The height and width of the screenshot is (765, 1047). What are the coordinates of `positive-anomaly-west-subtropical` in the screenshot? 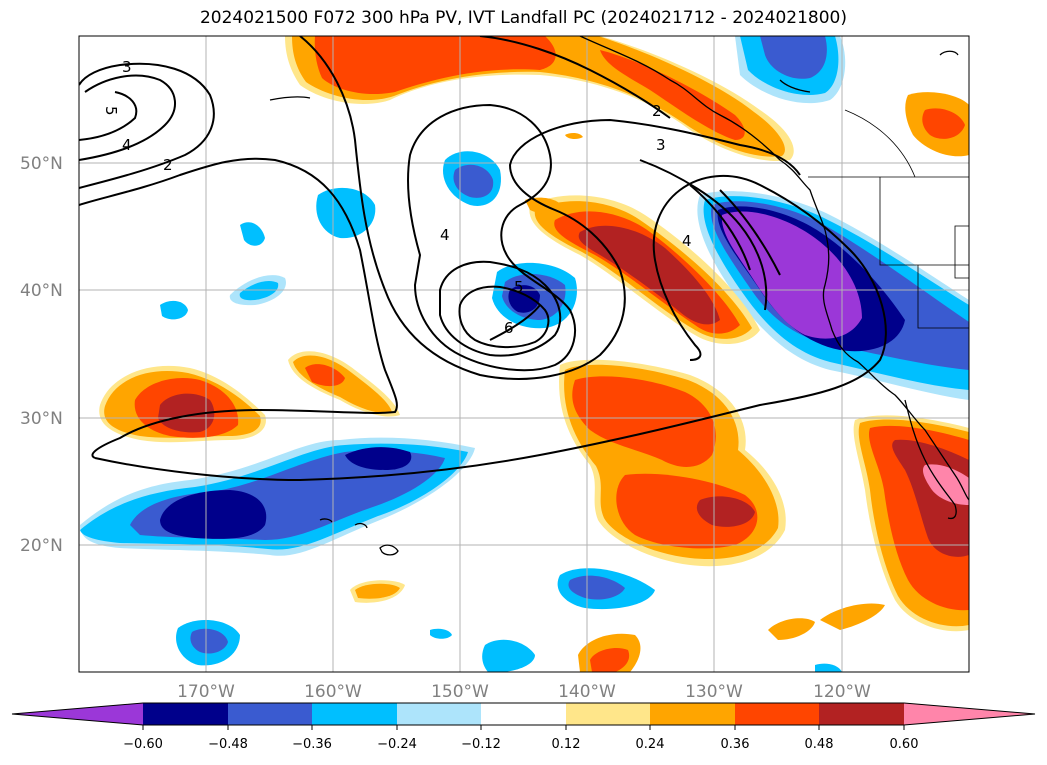 It's located at (249, 397).